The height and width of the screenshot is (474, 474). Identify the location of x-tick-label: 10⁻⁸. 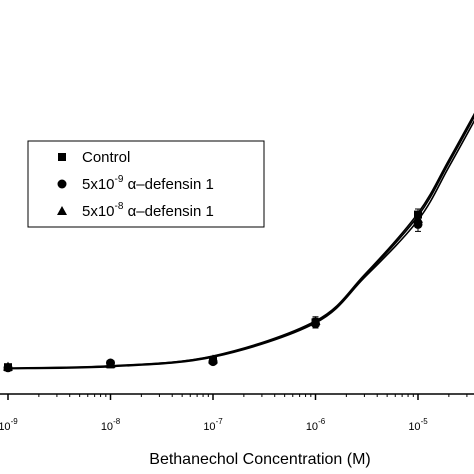
(111, 425).